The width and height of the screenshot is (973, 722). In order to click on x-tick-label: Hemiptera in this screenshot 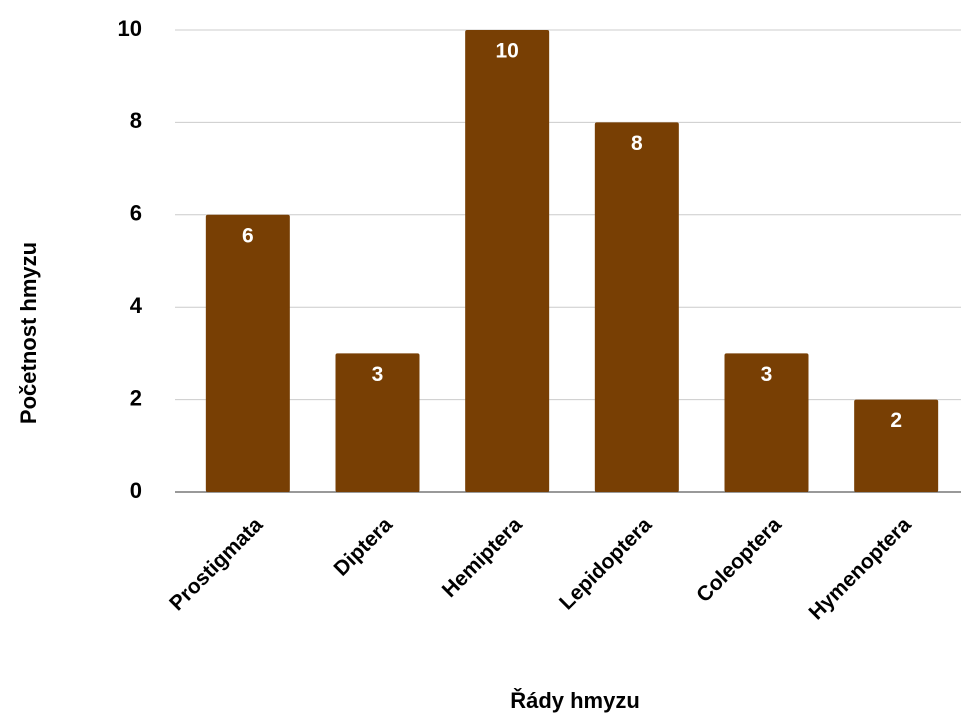, I will do `click(482, 557)`.